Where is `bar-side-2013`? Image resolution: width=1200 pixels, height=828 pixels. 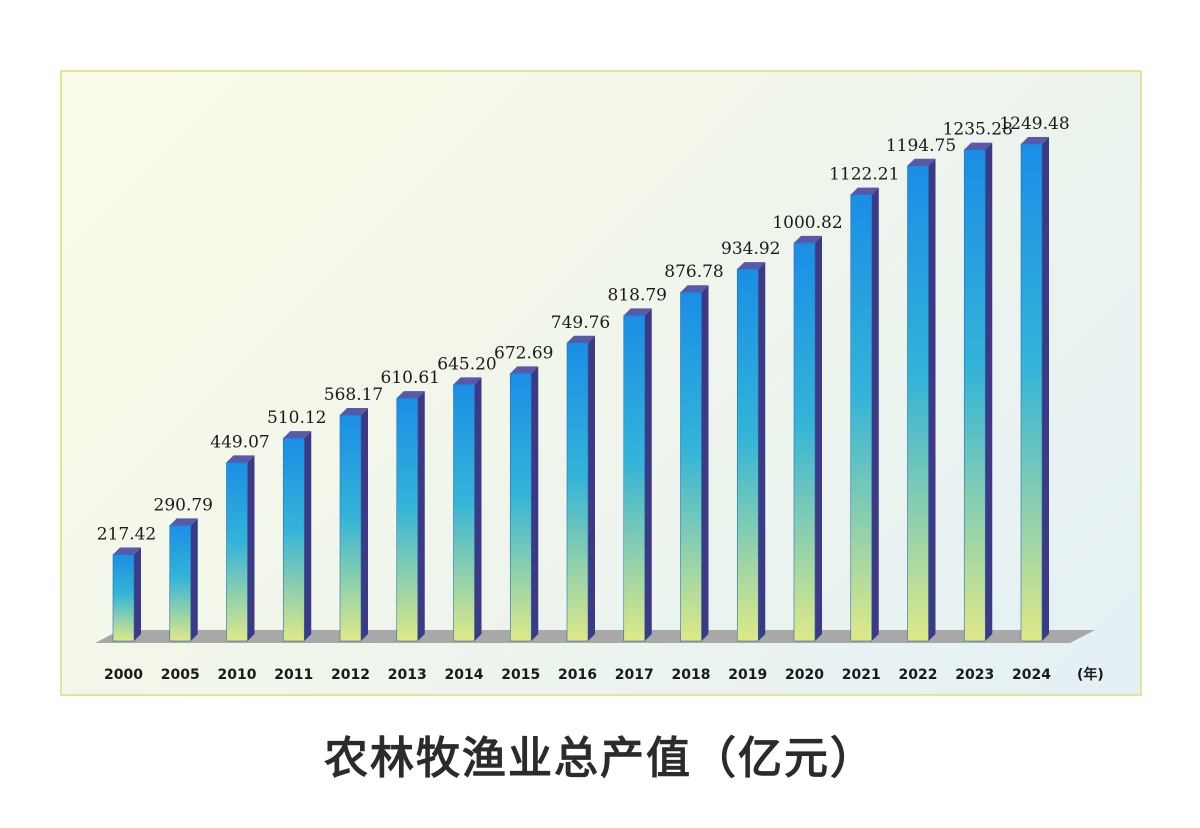 bar-side-2013 is located at coordinates (421, 516).